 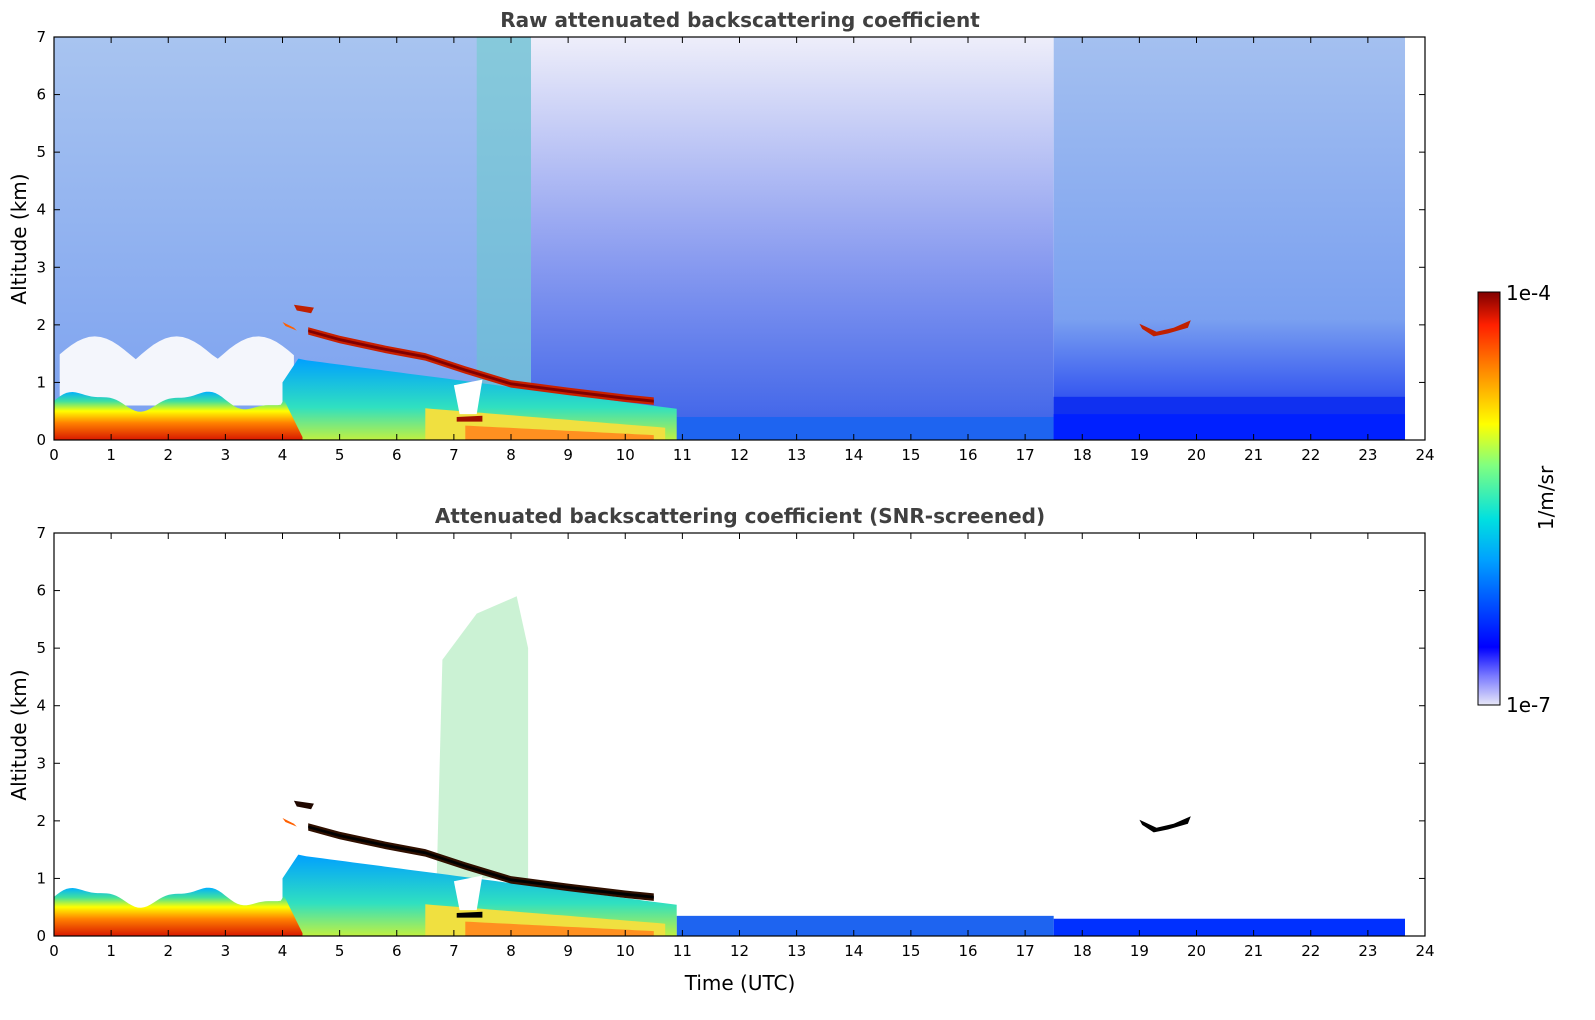 I want to click on colorbar-unit-label: 1/m/sr, so click(x=1546, y=497).